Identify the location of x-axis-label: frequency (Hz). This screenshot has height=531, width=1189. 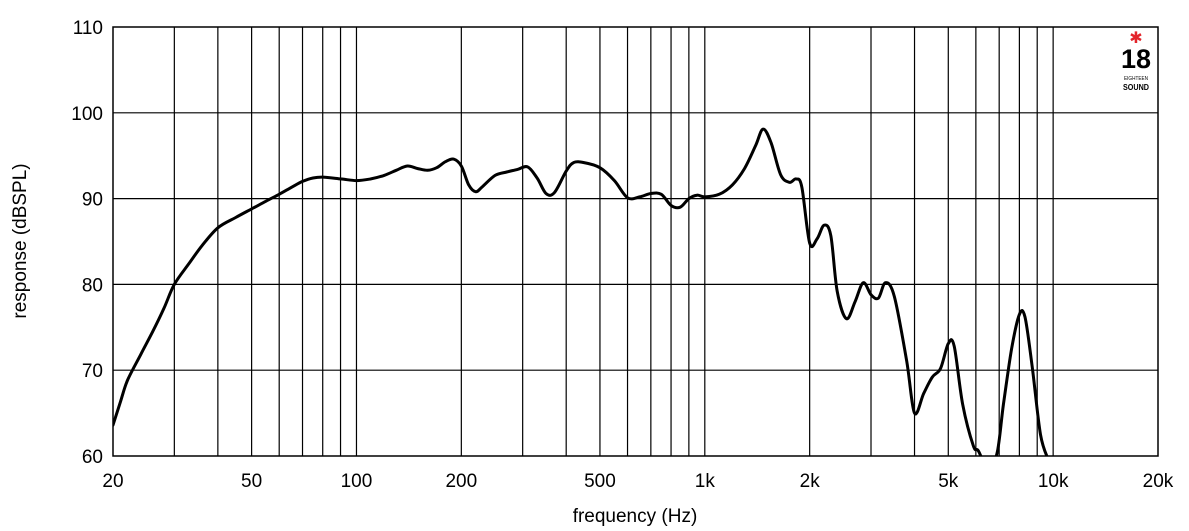
(635, 516).